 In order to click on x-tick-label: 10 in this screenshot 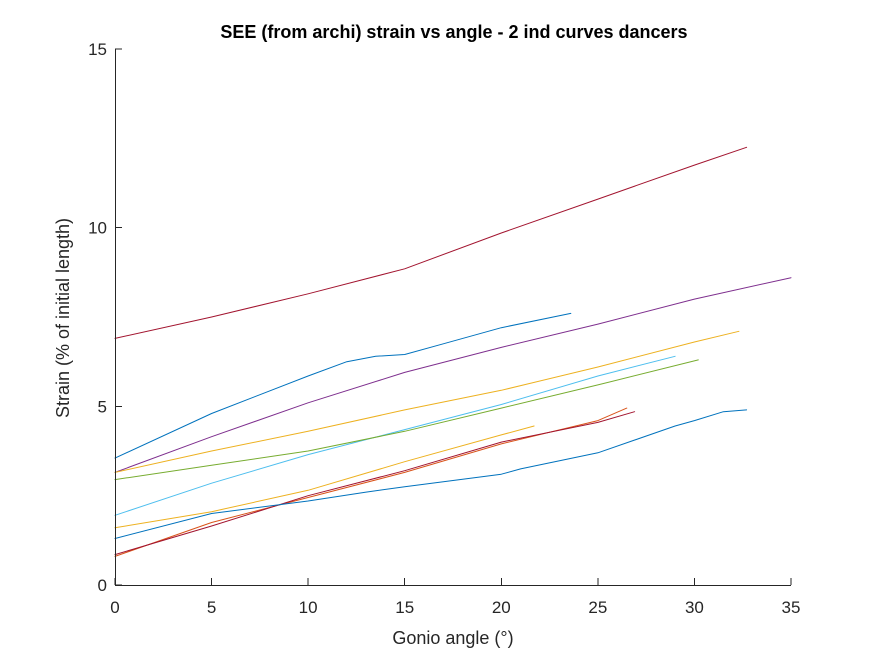, I will do `click(308, 607)`.